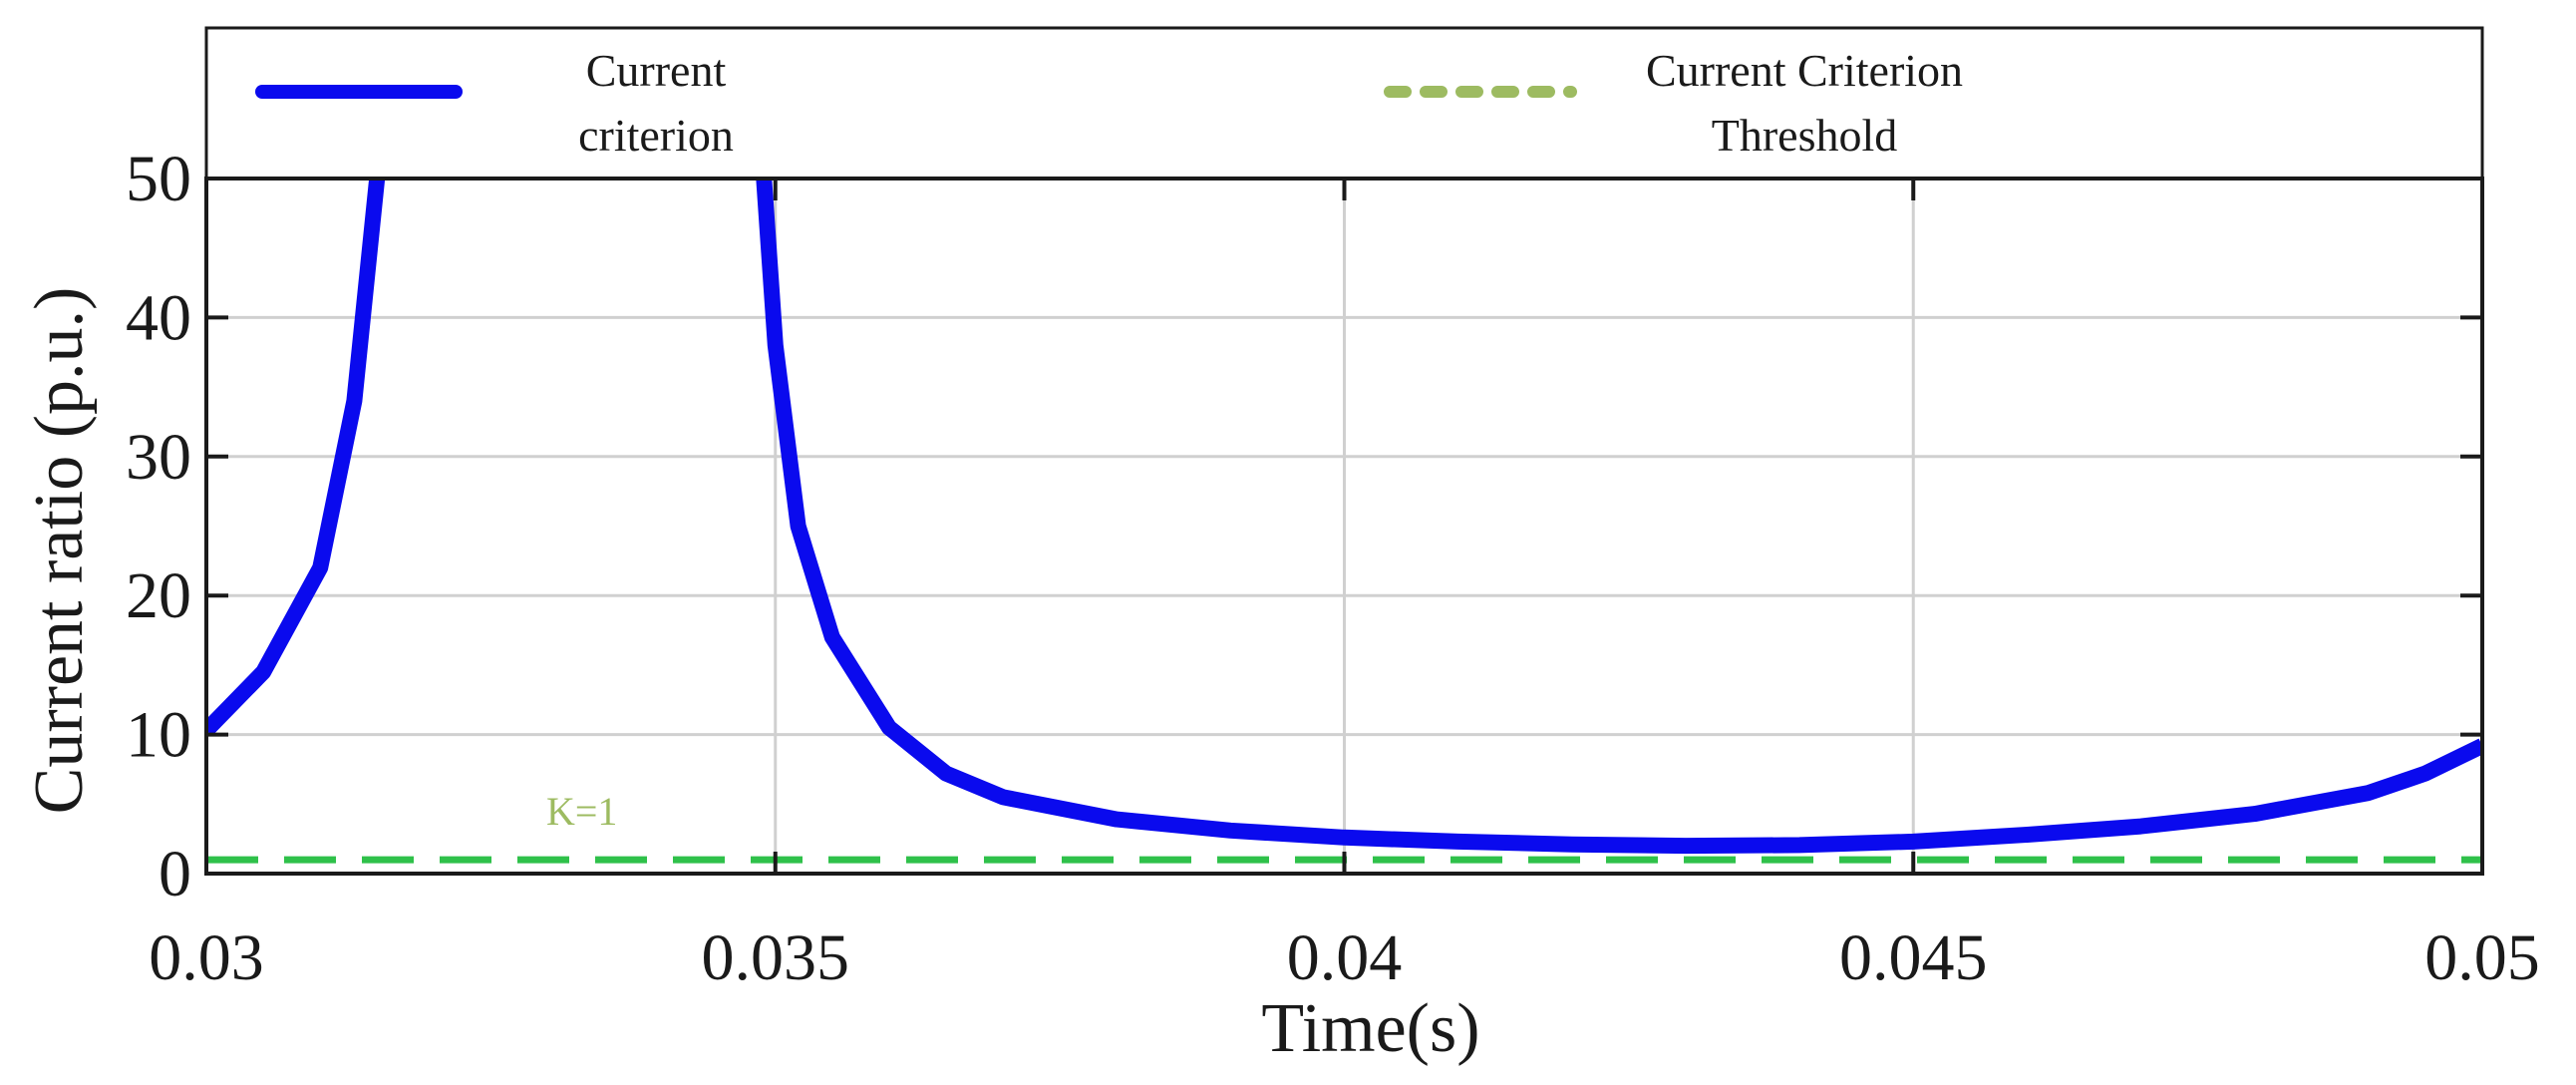  I want to click on x-axis-label: Time(s), so click(1370, 1028).